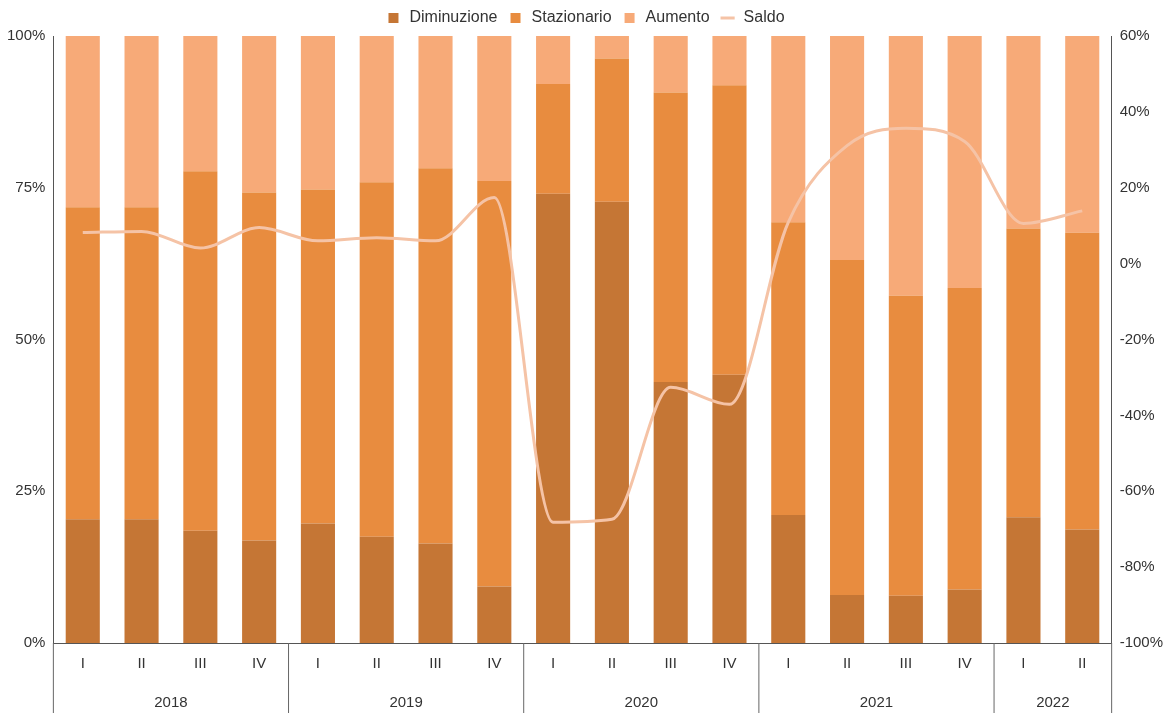 The image size is (1170, 713). I want to click on y-tick-label: 50%, so click(30, 338).